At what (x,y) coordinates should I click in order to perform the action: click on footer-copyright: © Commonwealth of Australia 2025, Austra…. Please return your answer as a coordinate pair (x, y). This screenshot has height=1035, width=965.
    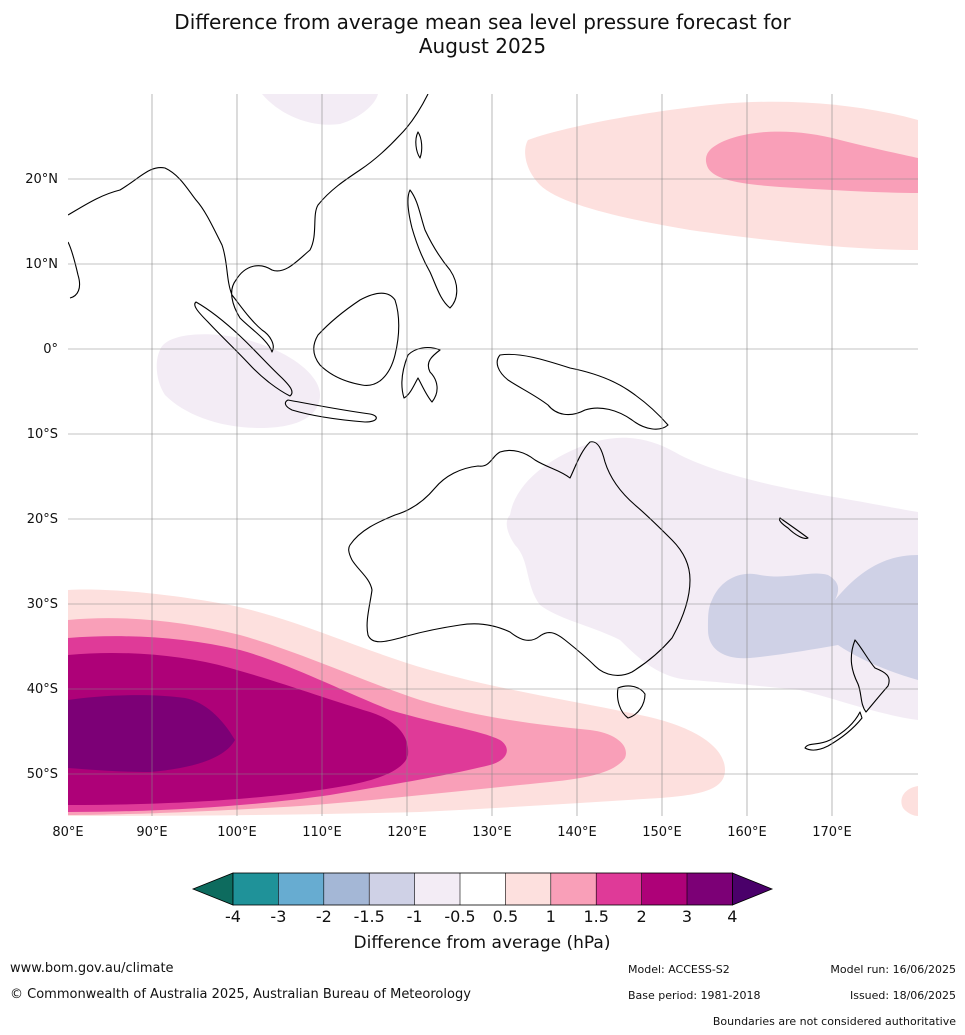
    Looking at the image, I should click on (240, 994).